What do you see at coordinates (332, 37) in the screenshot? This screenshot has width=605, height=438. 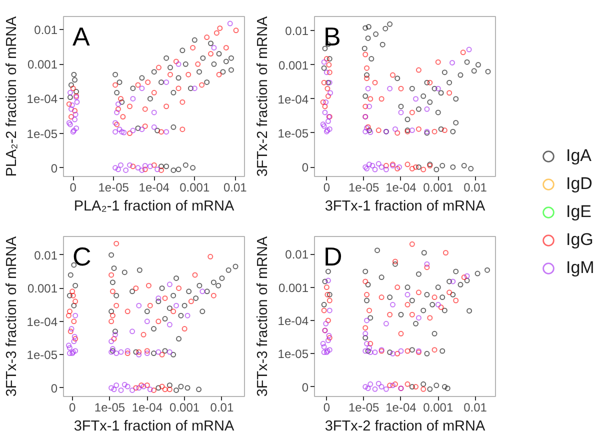 I see `chart-title: B` at bounding box center [332, 37].